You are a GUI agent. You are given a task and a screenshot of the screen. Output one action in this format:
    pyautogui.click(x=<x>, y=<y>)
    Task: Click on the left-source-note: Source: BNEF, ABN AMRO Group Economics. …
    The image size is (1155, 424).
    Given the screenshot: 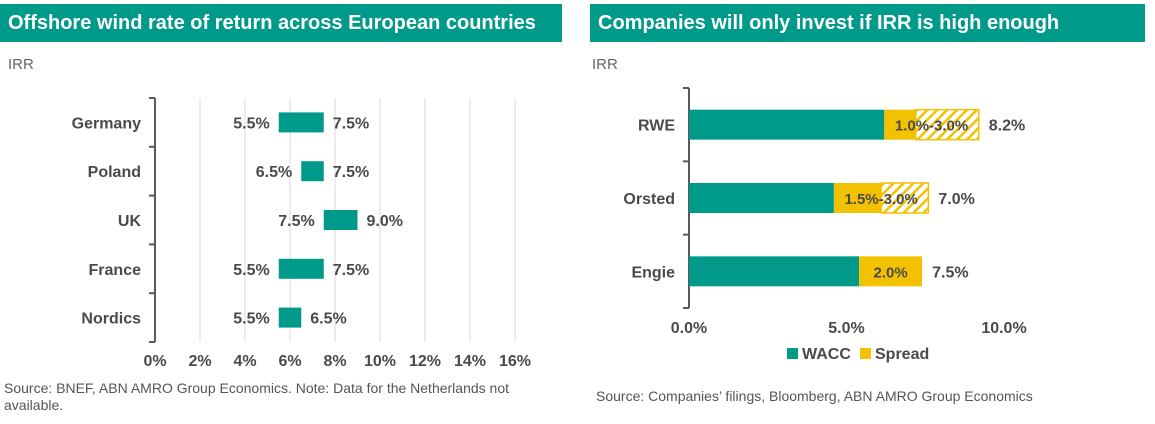 What is the action you would take?
    pyautogui.click(x=257, y=396)
    